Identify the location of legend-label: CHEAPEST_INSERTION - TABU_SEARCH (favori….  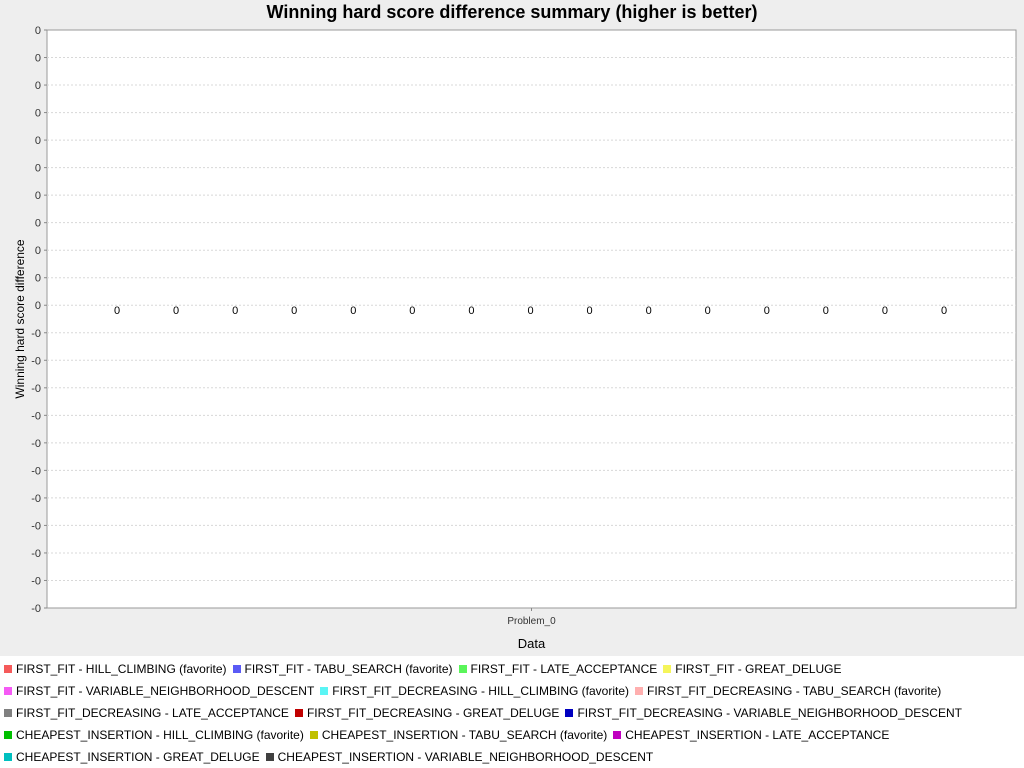
(464, 735).